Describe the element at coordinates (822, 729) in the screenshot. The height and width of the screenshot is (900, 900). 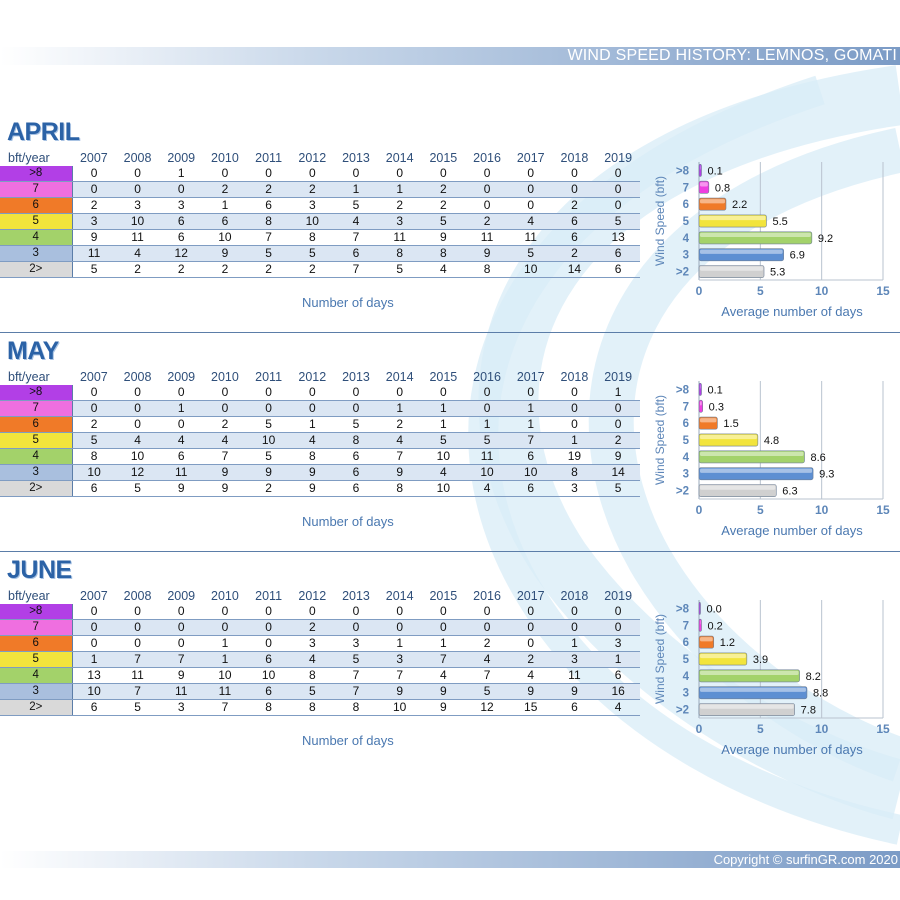
I see `x-tick-label: 10` at that location.